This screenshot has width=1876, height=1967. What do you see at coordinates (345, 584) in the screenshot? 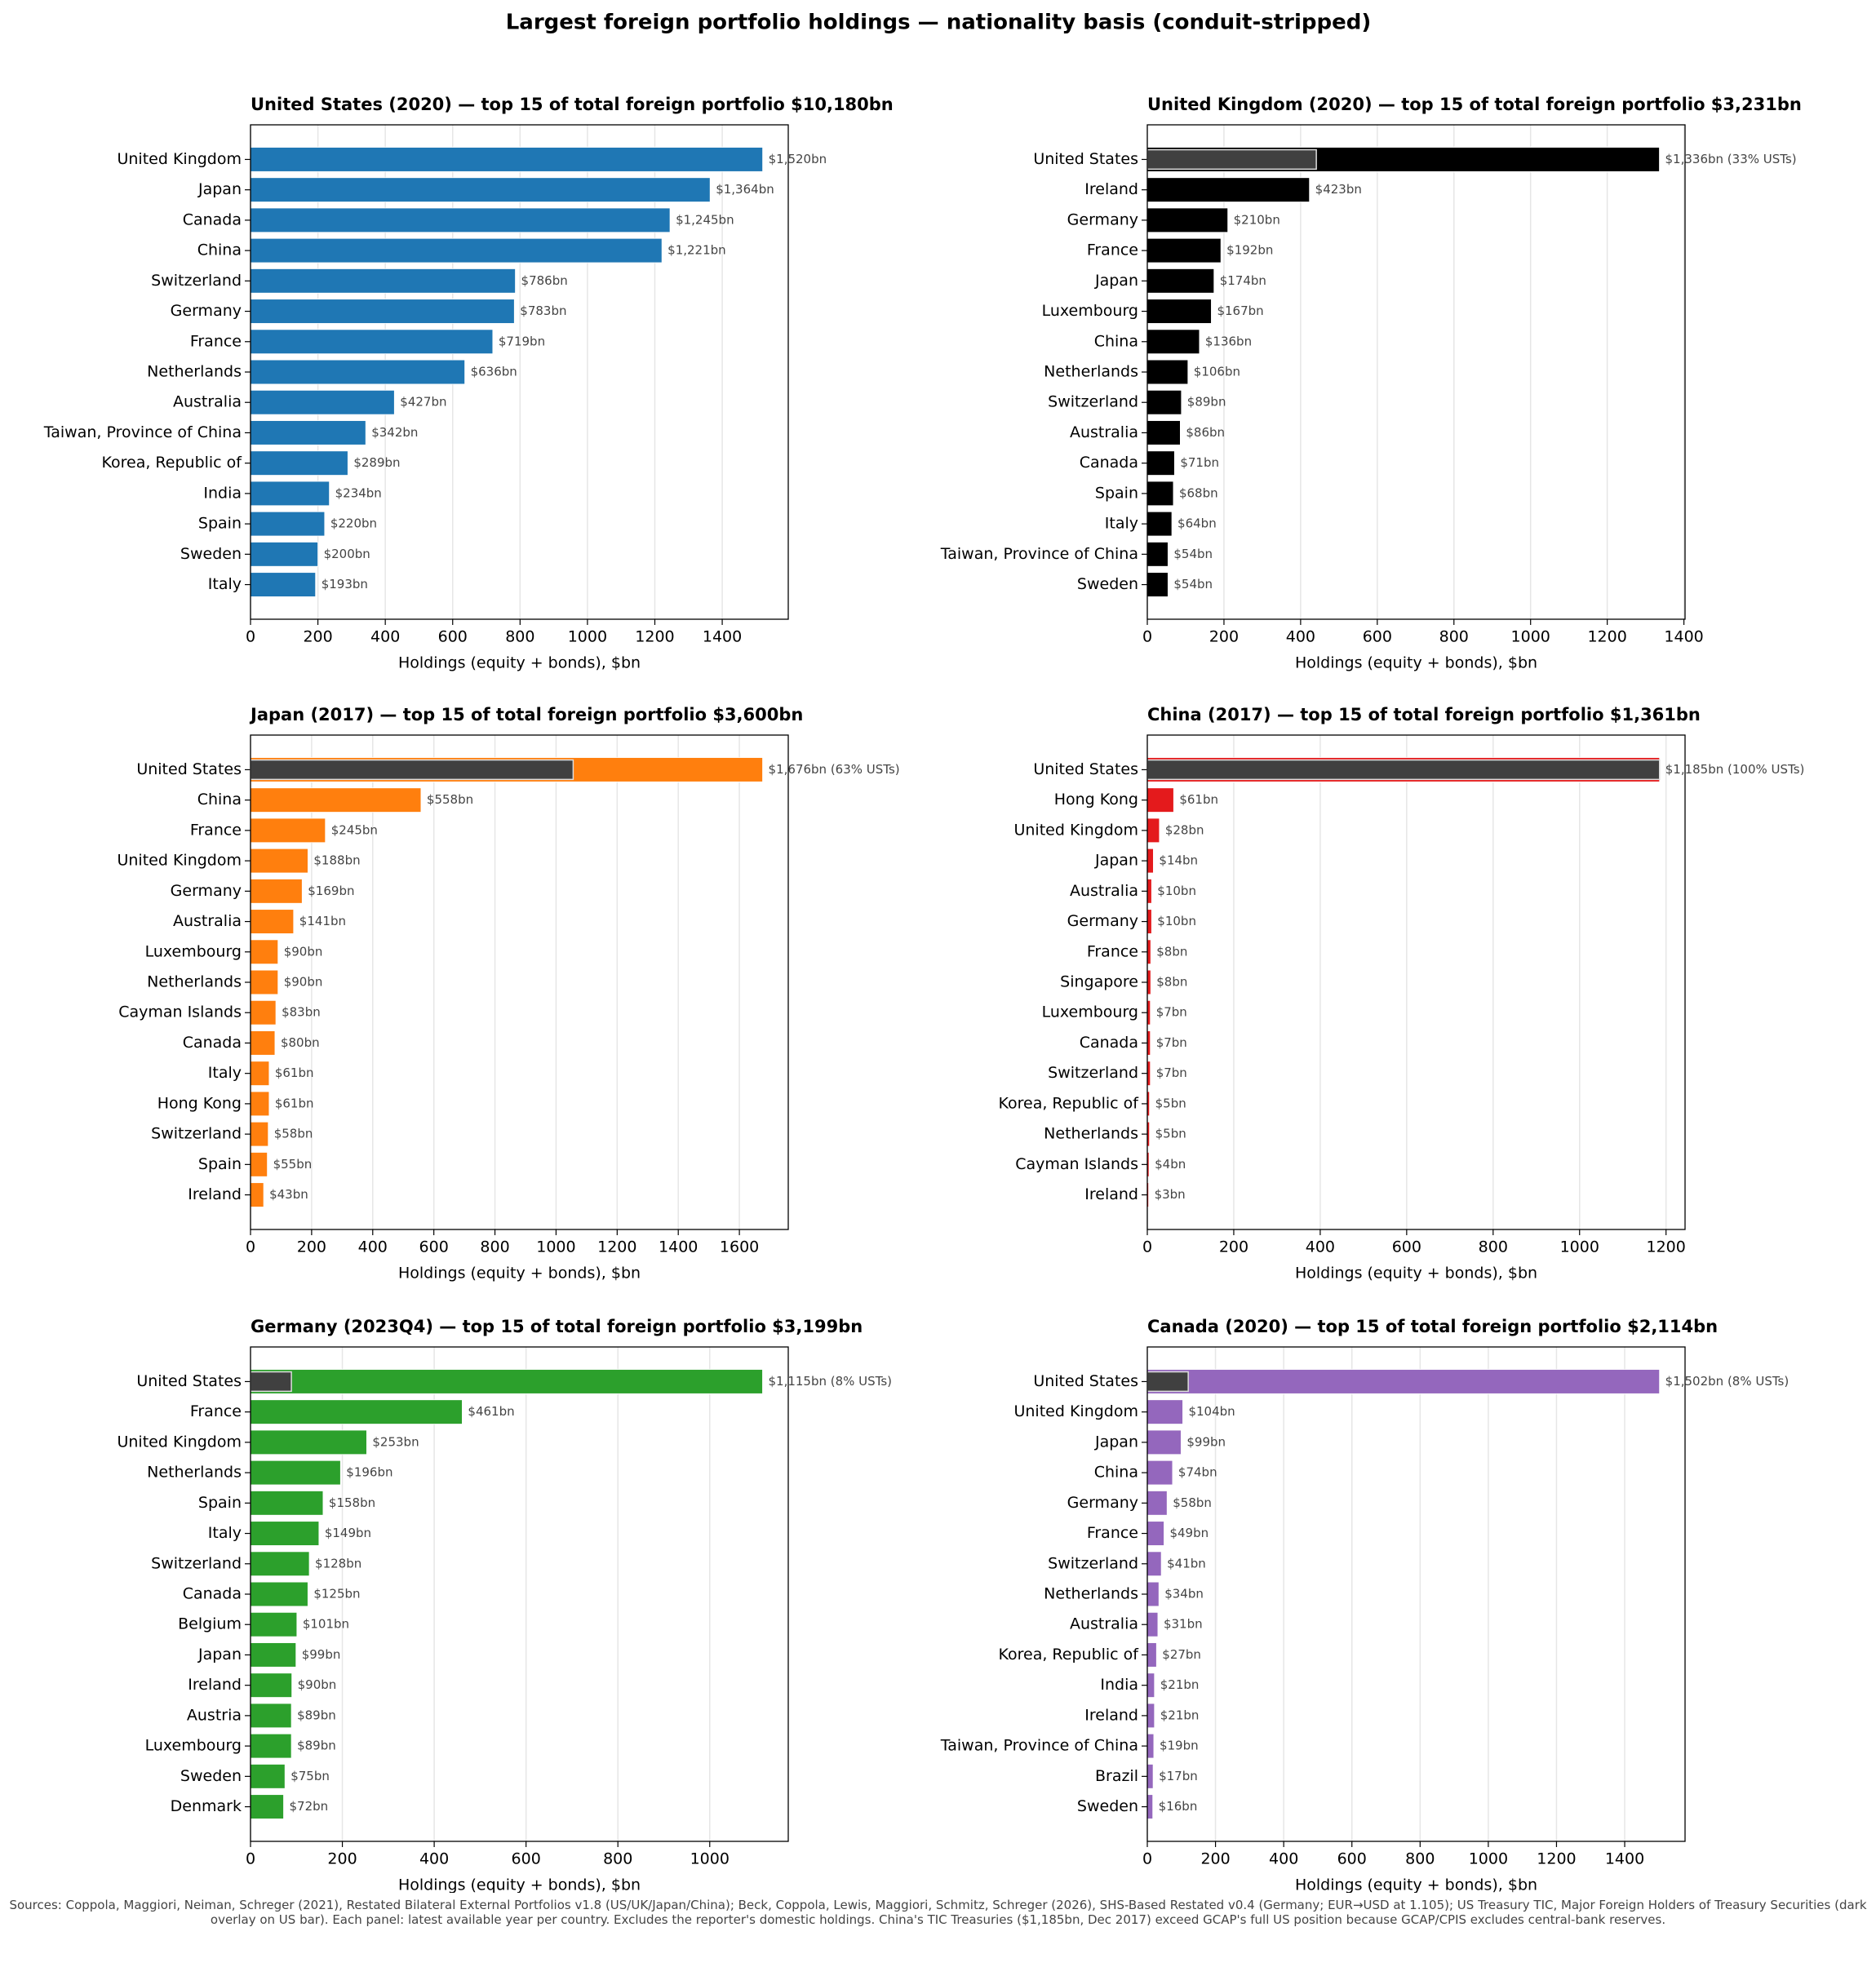
I see `value-label: $193bn` at bounding box center [345, 584].